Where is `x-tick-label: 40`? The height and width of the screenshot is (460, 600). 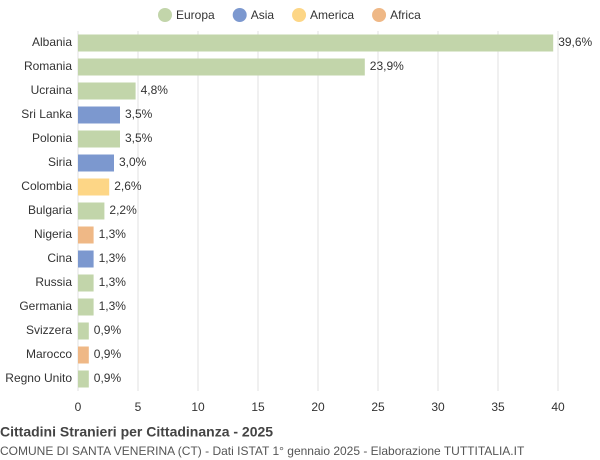 x-tick-label: 40 is located at coordinates (558, 407).